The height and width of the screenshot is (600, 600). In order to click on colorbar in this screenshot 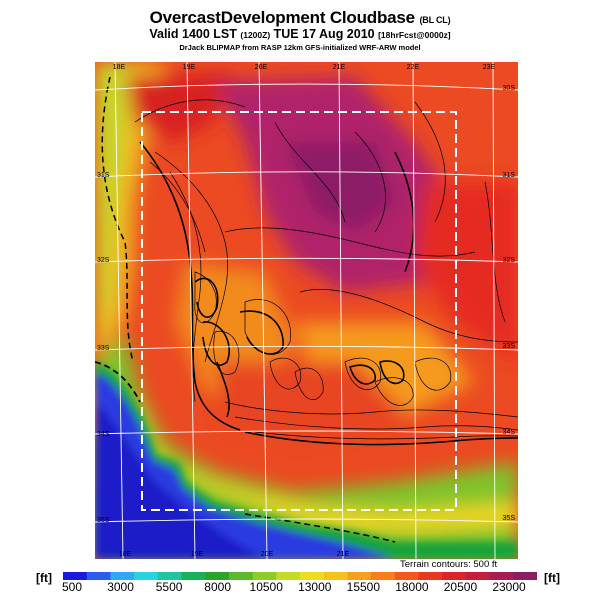, I will do `click(300, 576)`.